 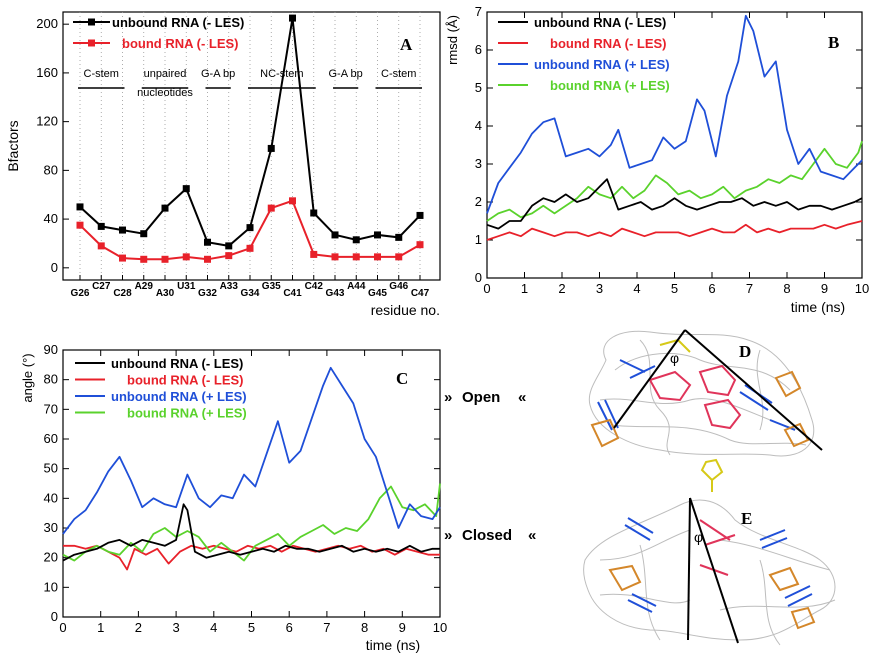 I want to click on panel-label-a: A, so click(x=406, y=44).